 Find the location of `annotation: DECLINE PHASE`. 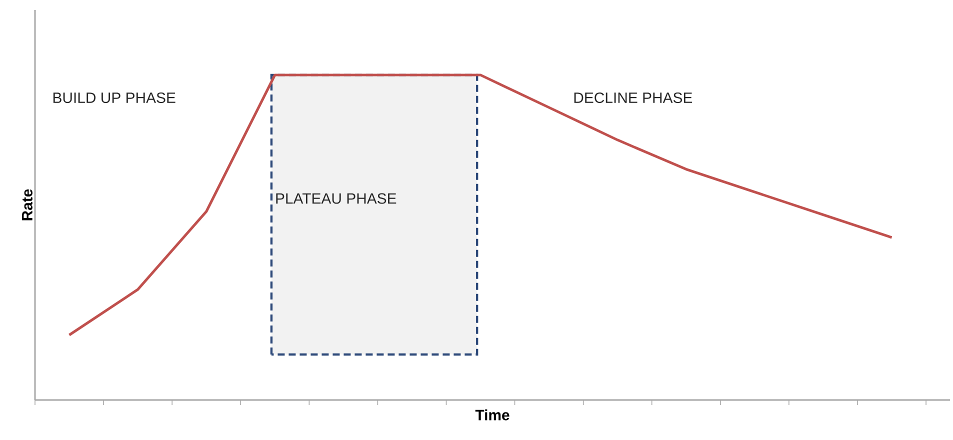

annotation: DECLINE PHASE is located at coordinates (633, 98).